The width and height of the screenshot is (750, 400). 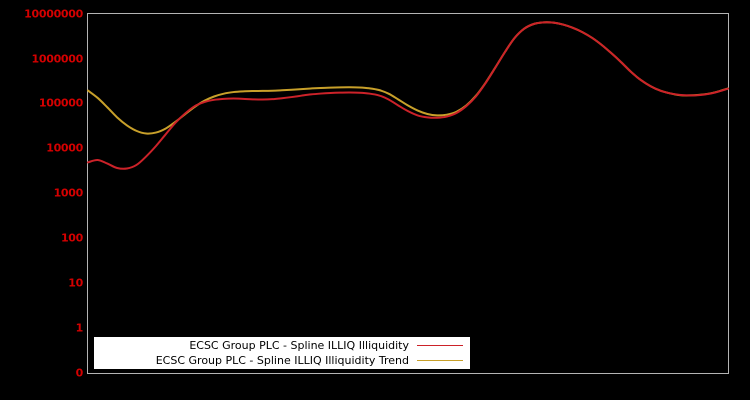 I want to click on y-axis-tick-label: 10000000, so click(x=53, y=14).